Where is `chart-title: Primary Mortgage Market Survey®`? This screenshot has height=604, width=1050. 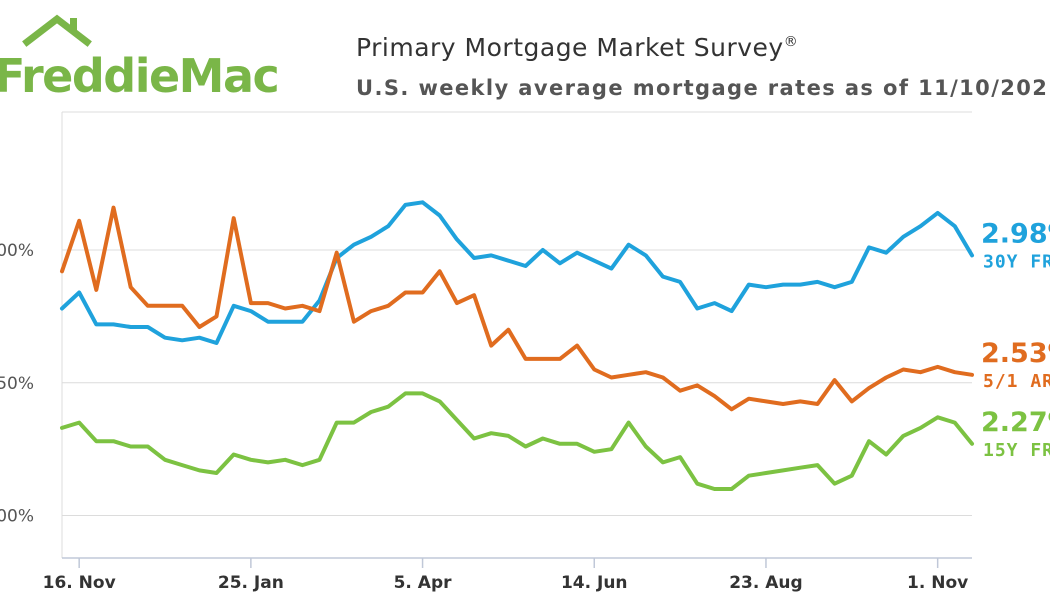
chart-title: Primary Mortgage Market Survey® is located at coordinates (577, 47).